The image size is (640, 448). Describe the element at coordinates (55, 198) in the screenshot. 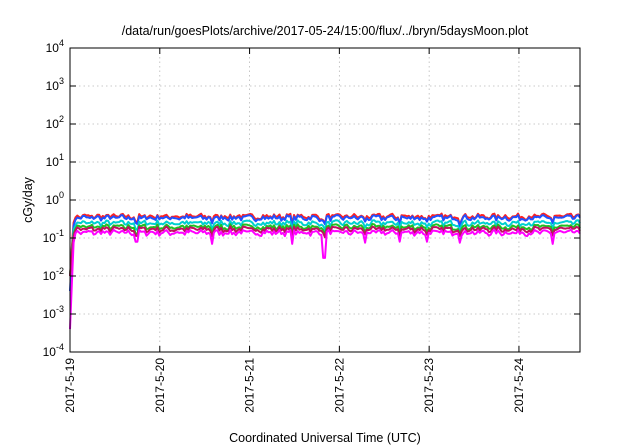

I see `y-tick-label: 10⁰` at that location.